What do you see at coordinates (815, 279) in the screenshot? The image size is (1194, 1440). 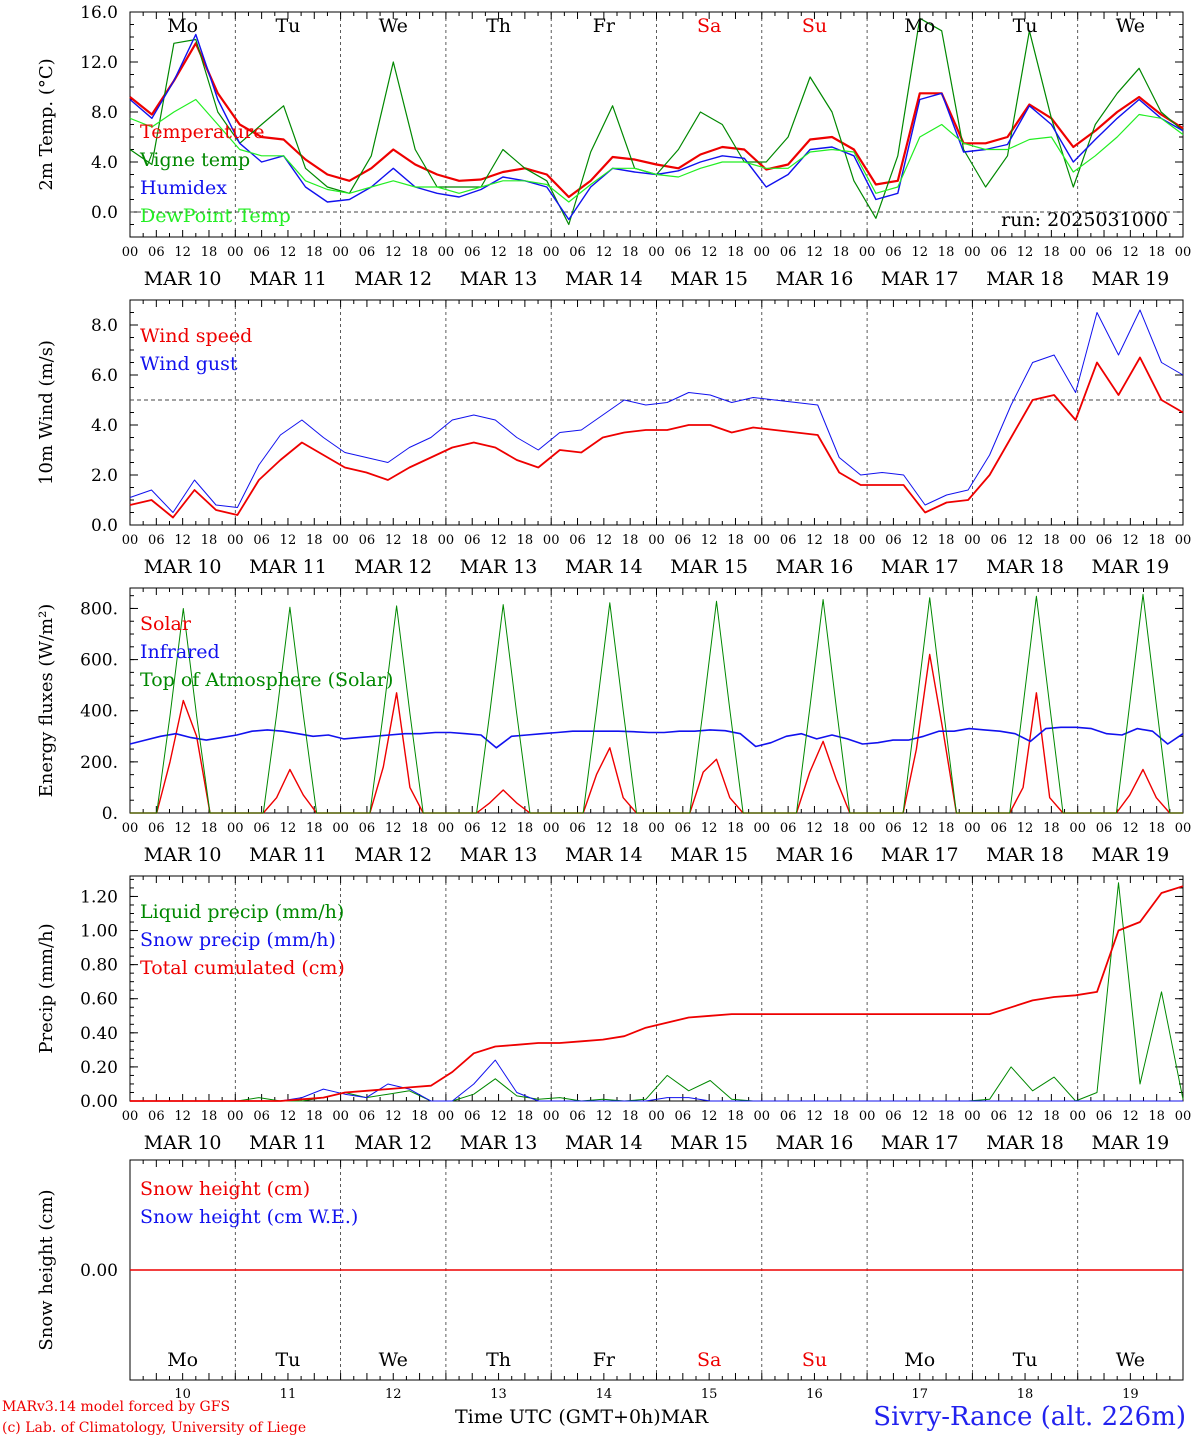 I see `date-label: MAR 16` at bounding box center [815, 279].